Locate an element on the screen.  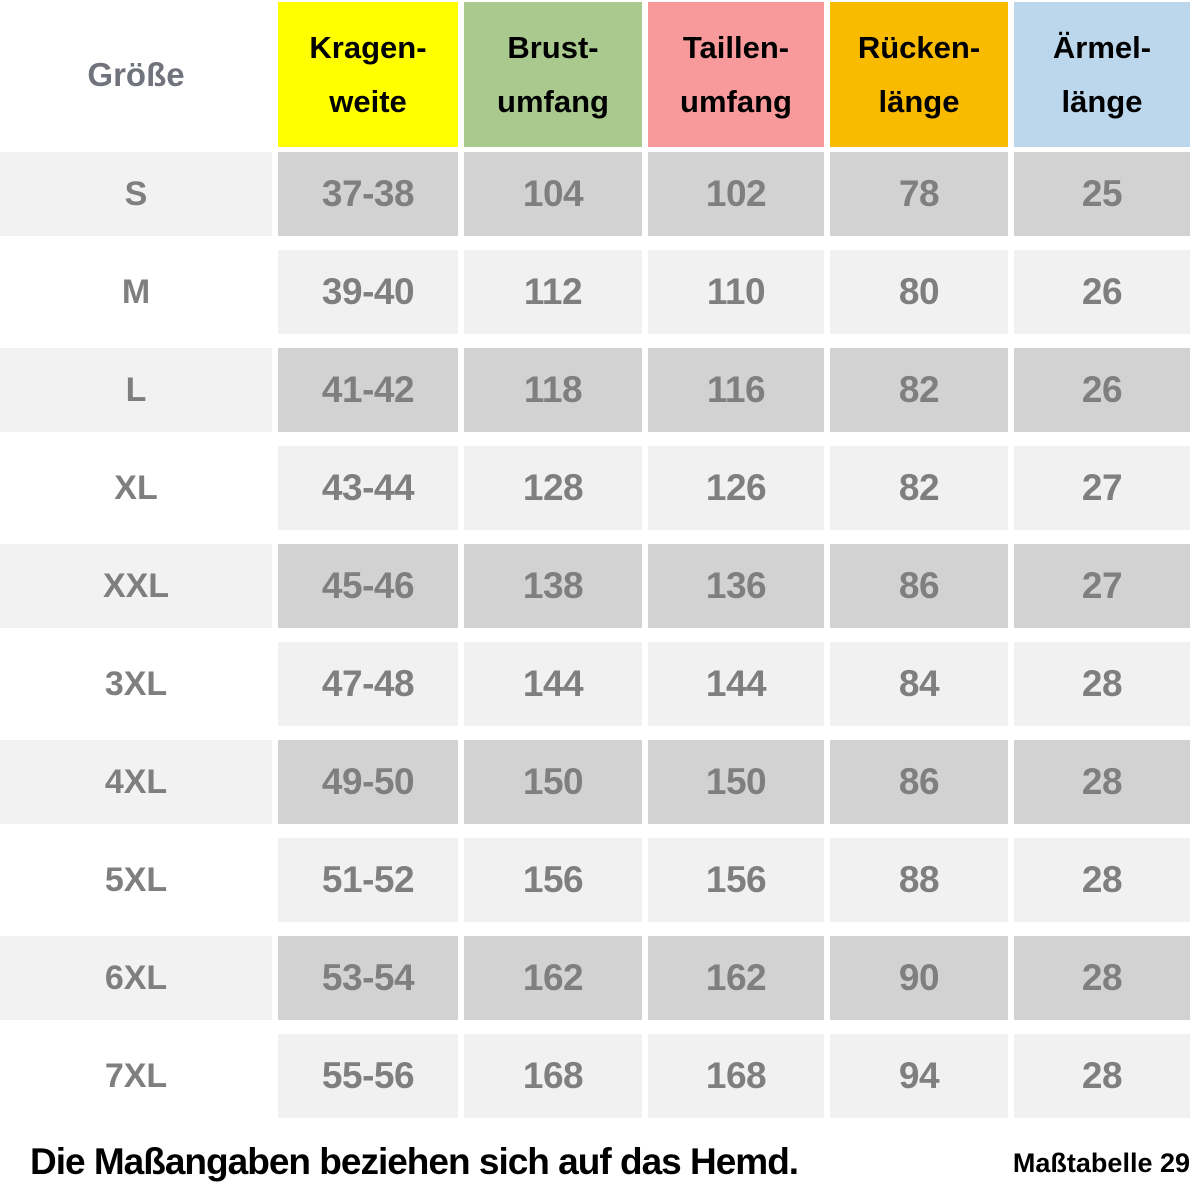
size-column-header-label: Größe is located at coordinates (136, 74).